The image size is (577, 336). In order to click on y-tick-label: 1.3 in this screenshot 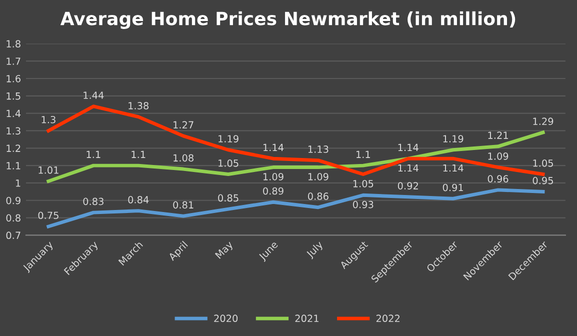, I will do `click(13, 131)`.